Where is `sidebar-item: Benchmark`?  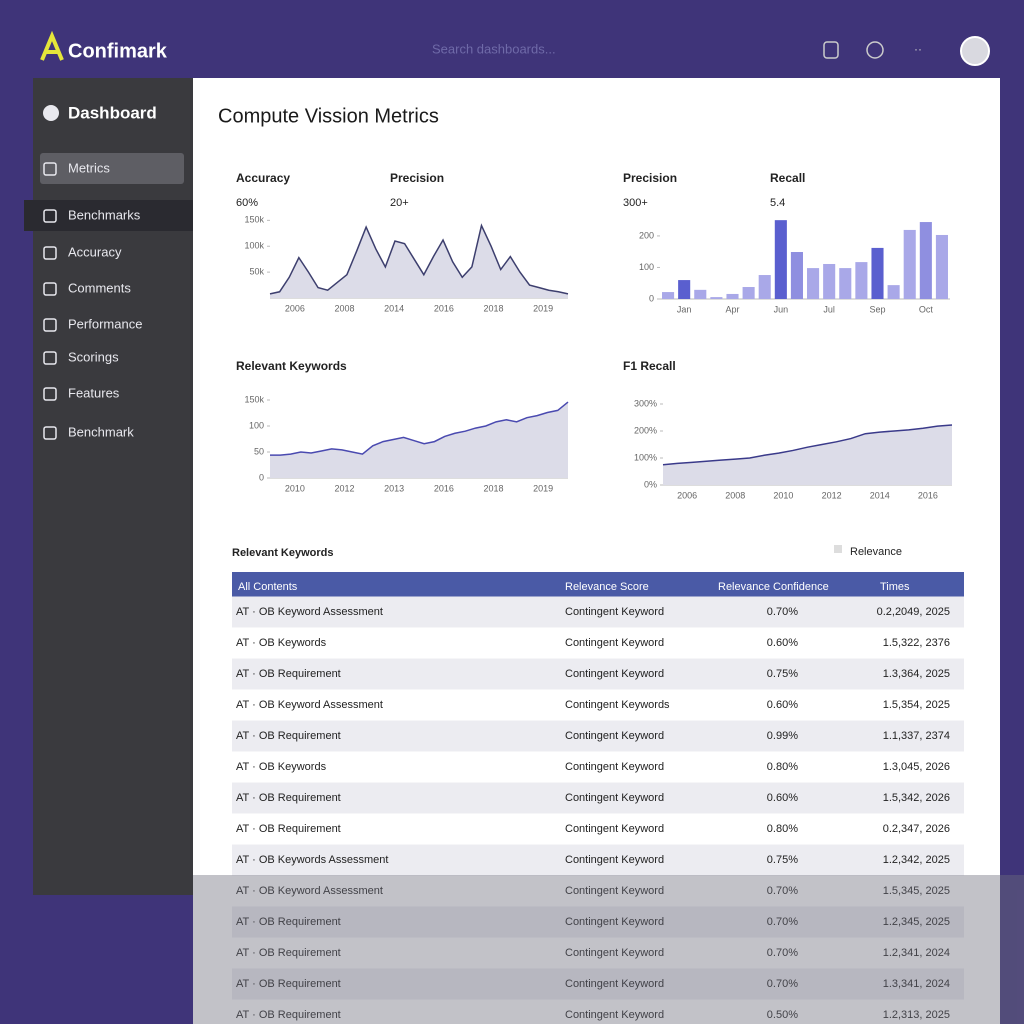
sidebar-item: Benchmark is located at coordinates (101, 431).